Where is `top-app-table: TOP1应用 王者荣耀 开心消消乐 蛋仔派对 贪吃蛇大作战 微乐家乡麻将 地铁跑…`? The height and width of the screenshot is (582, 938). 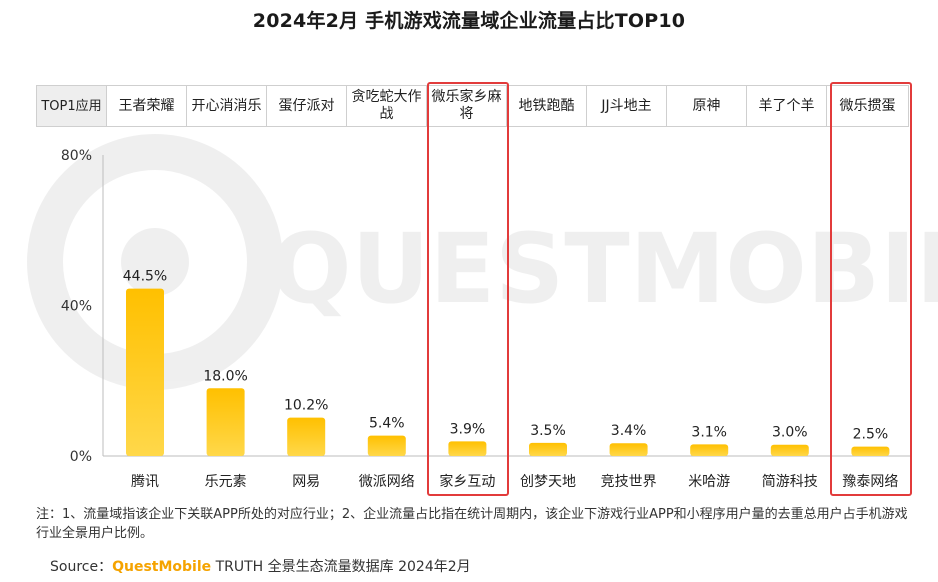 top-app-table: TOP1应用 王者荣耀 开心消消乐 蛋仔派对 贪吃蛇大作战 微乐家乡麻将 地铁跑… is located at coordinates (472, 106).